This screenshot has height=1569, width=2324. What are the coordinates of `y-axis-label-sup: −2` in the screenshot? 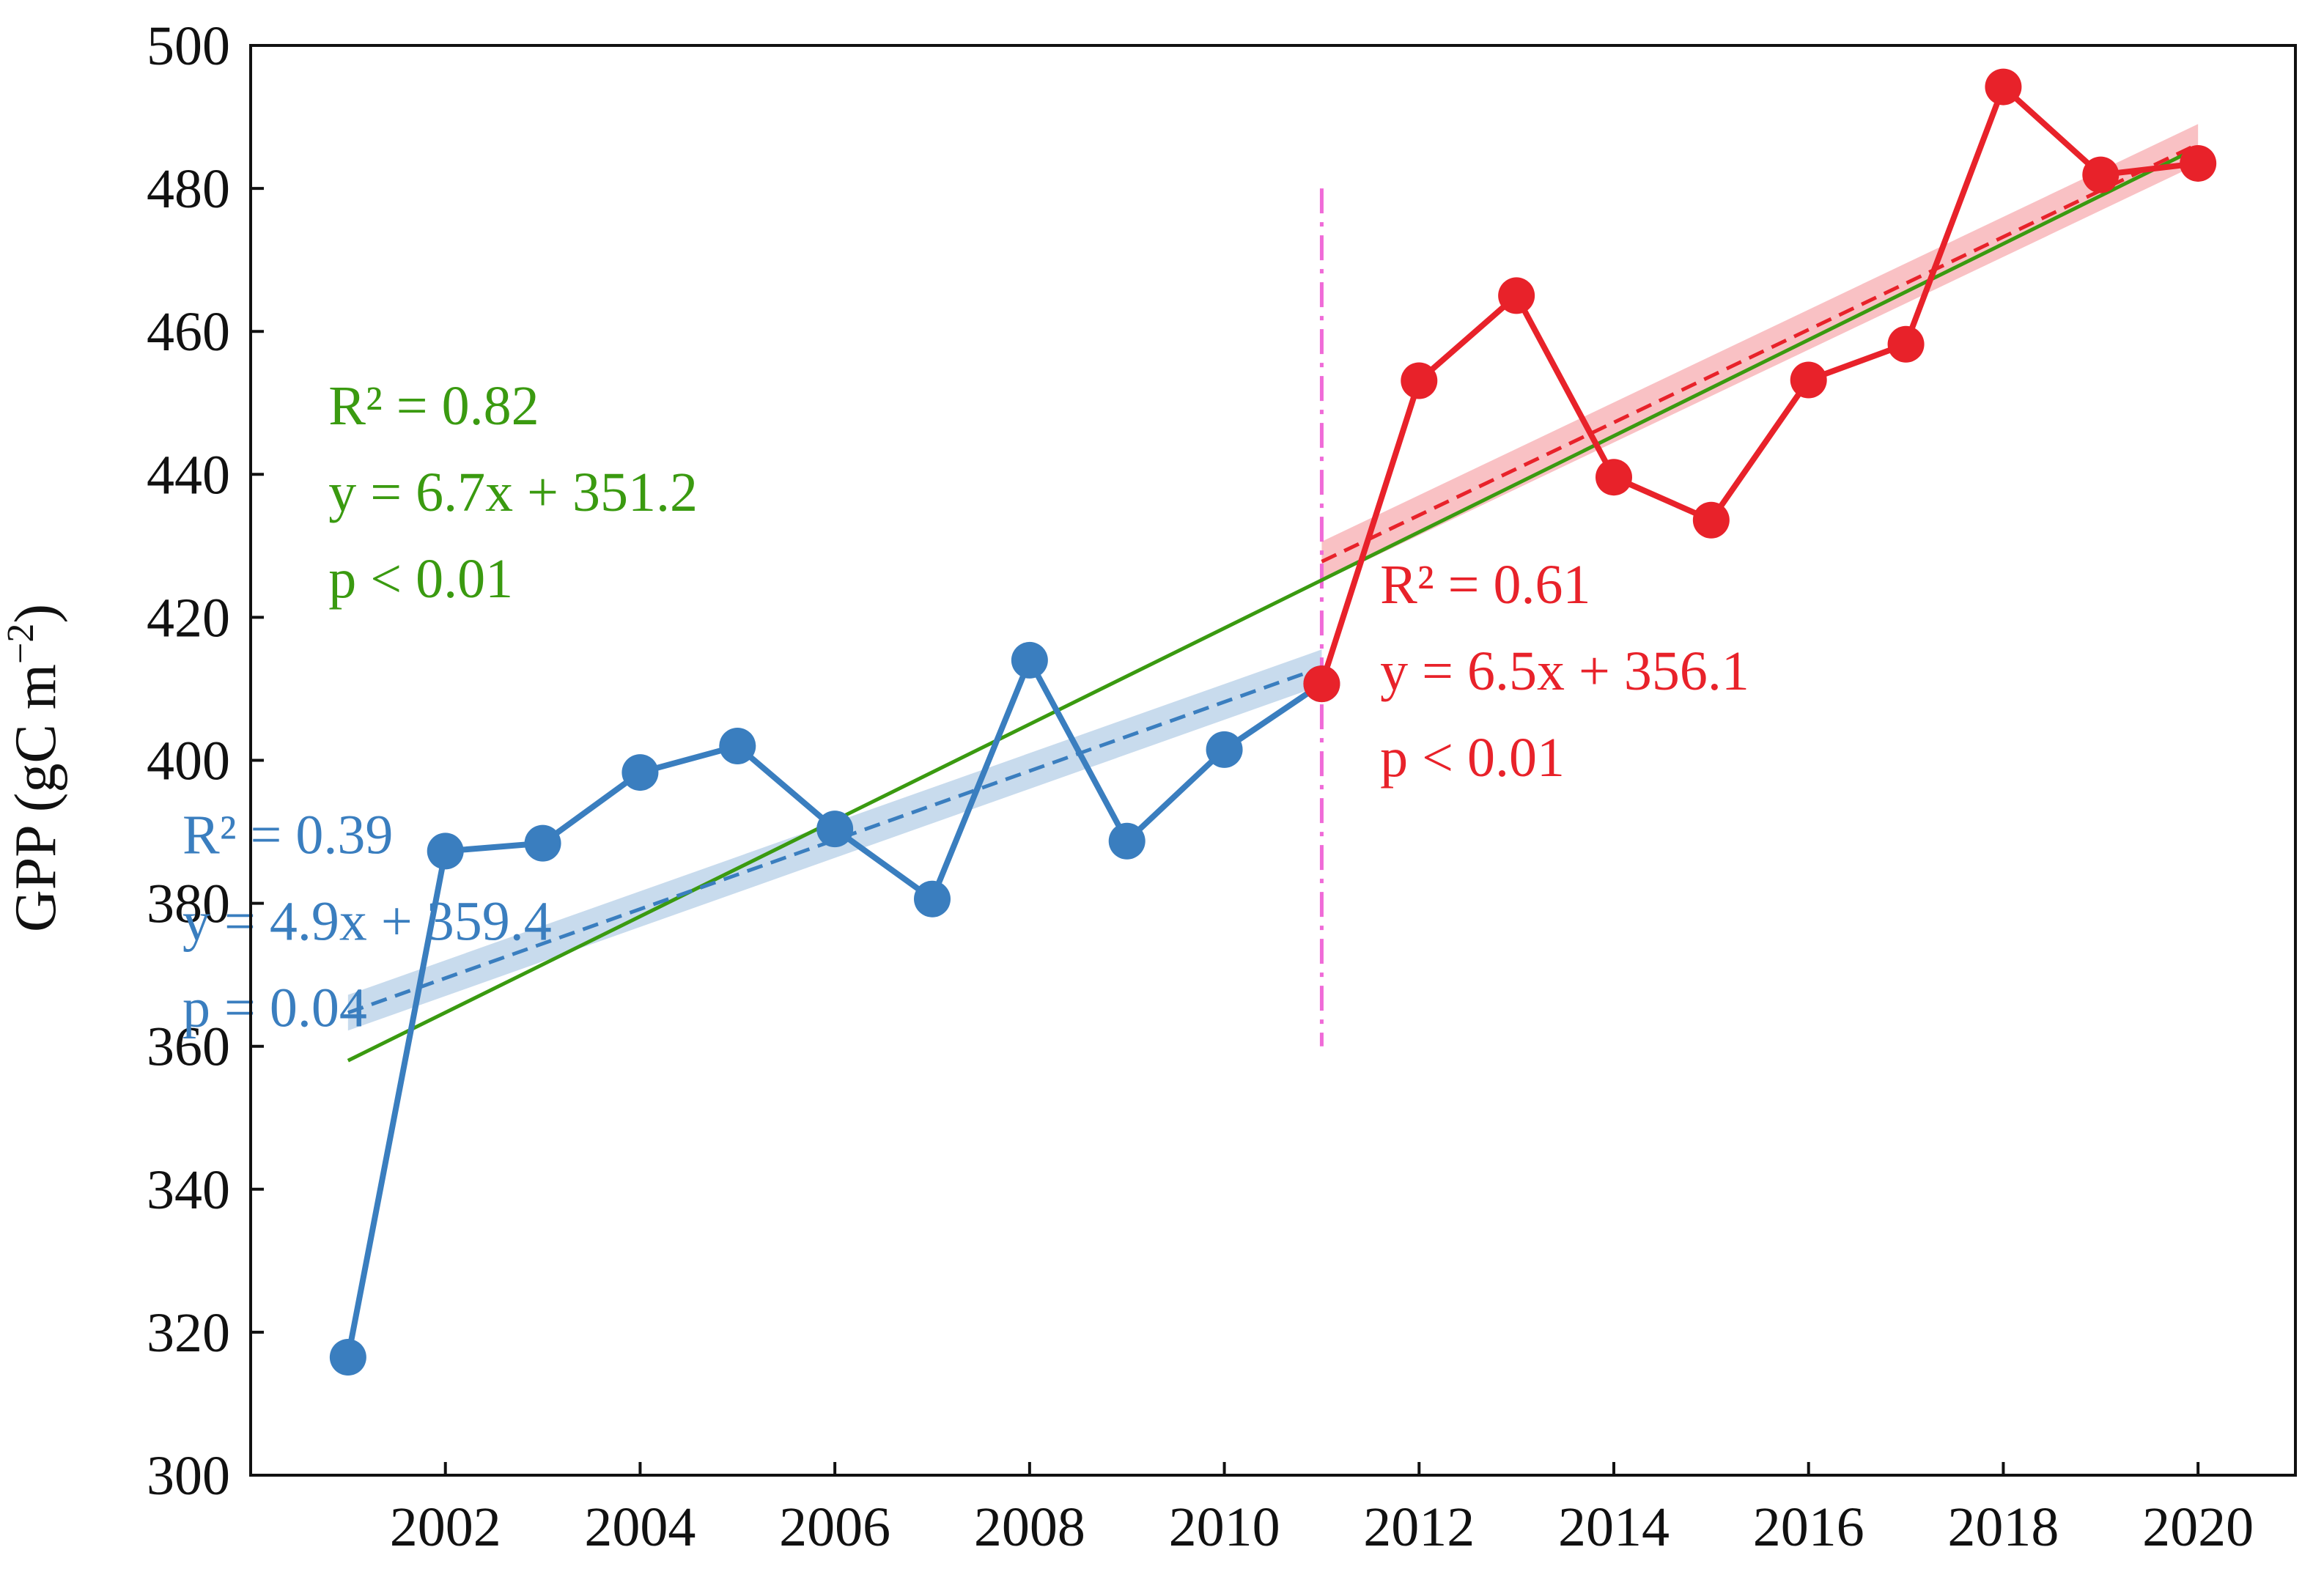 It's located at (21, 644).